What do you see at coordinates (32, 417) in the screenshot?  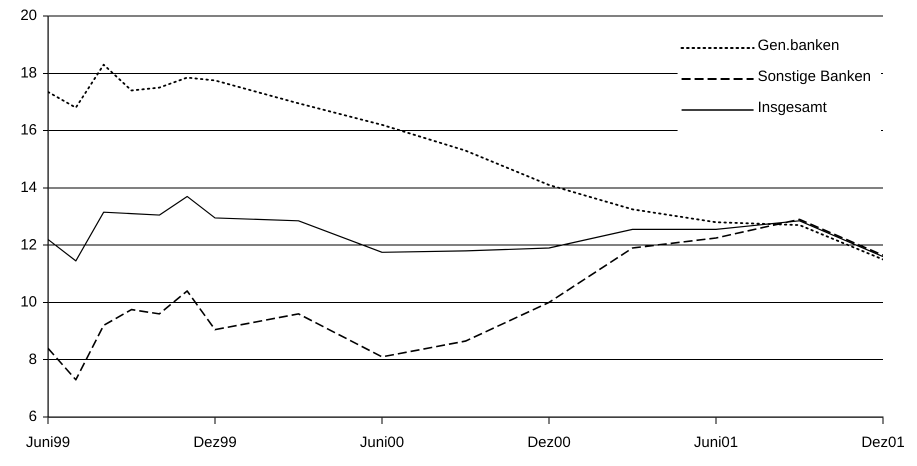 I see `y-tick-label: 6` at bounding box center [32, 417].